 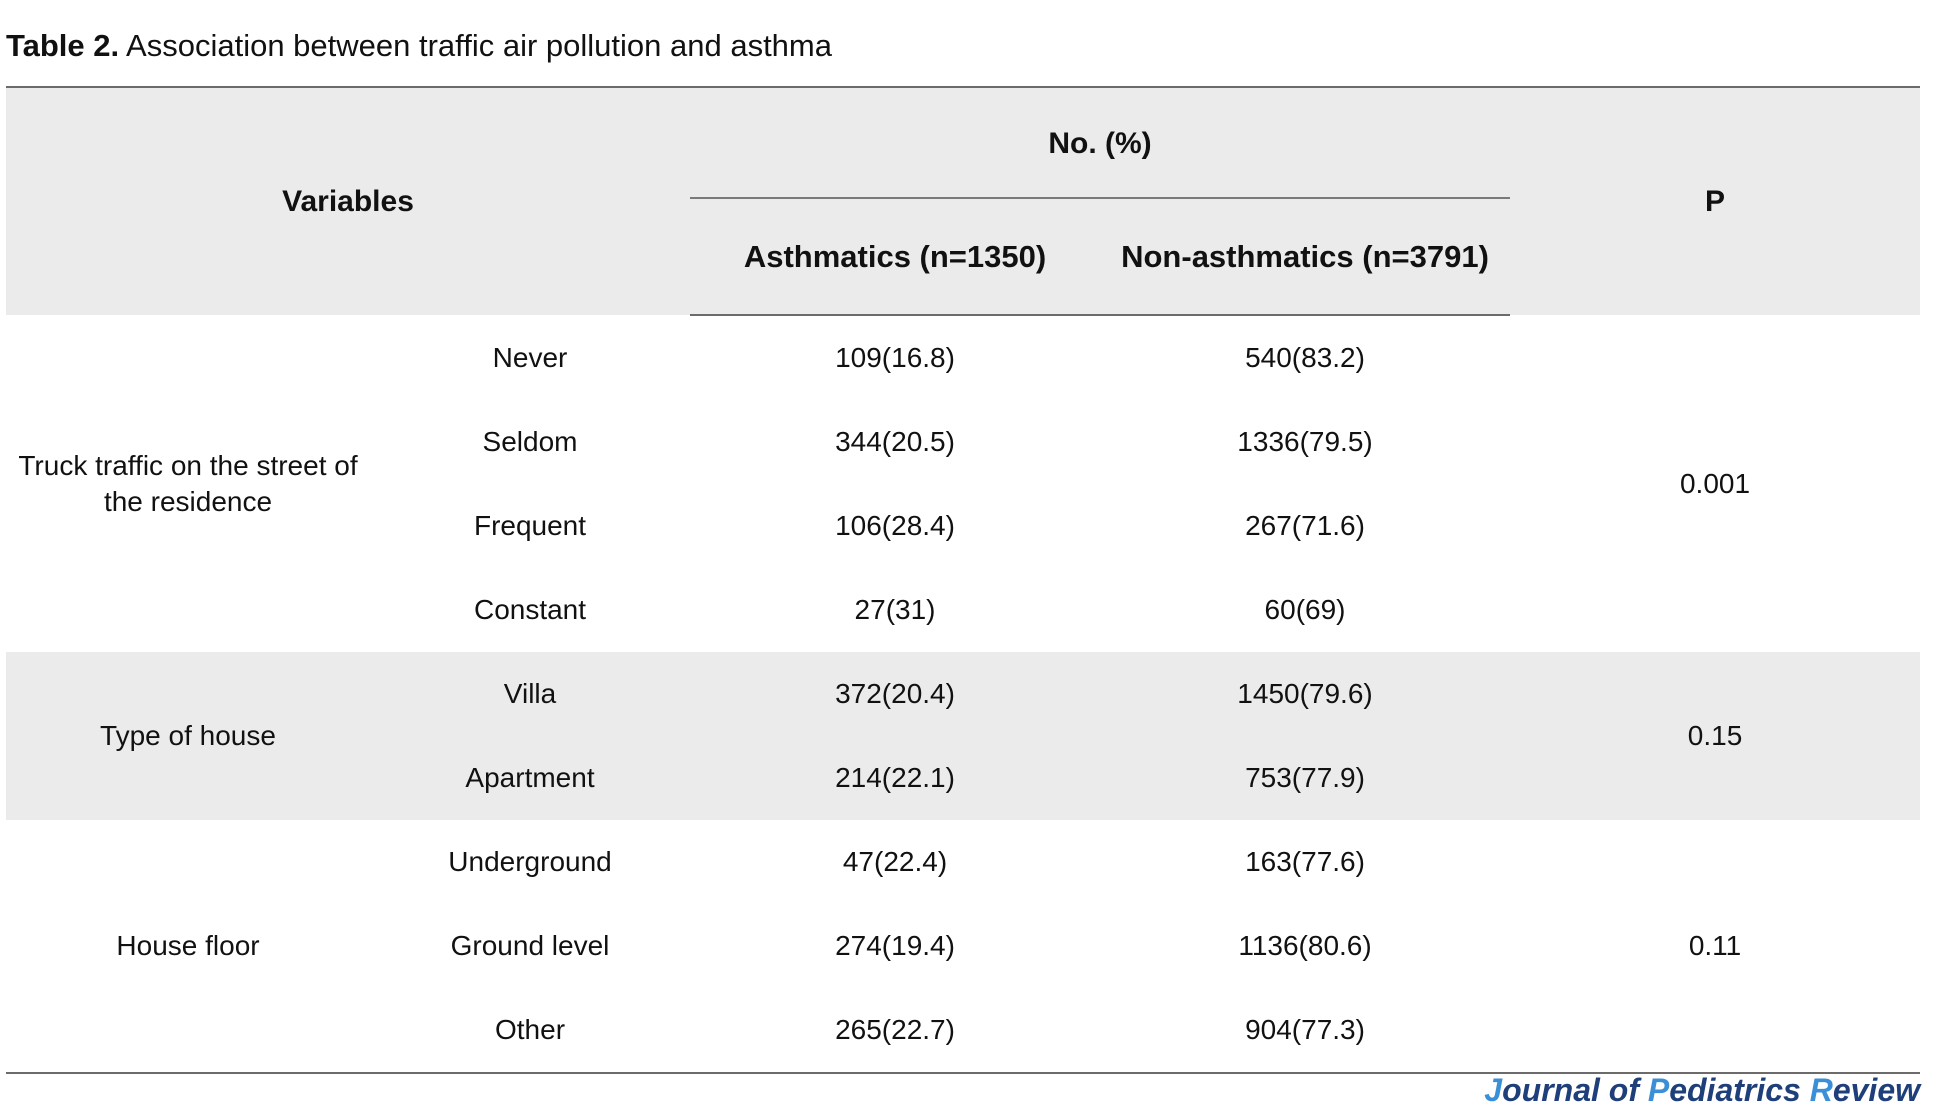 I want to click on group-header: No. (%), so click(x=1100, y=143).